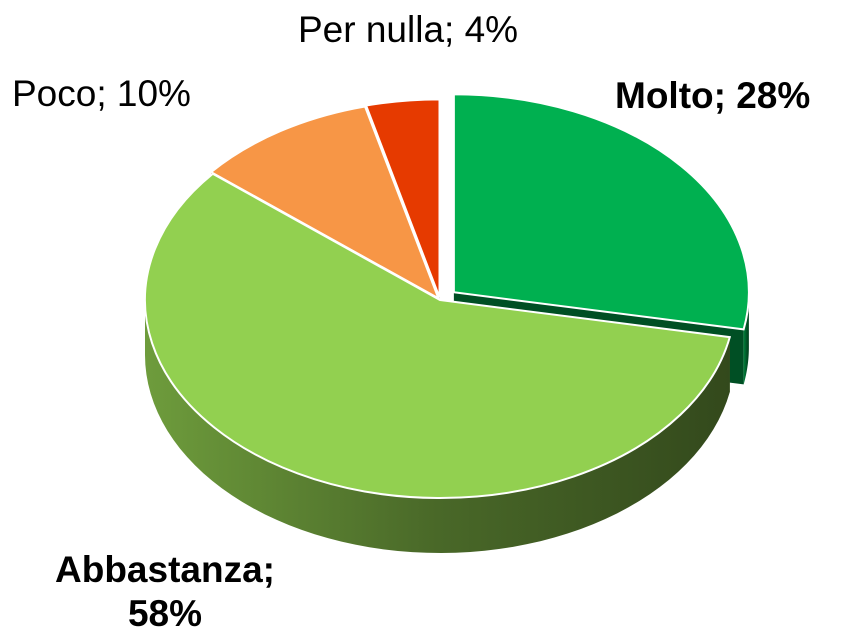  What do you see at coordinates (165, 591) in the screenshot?
I see `data-label: Abbastanza; 58%` at bounding box center [165, 591].